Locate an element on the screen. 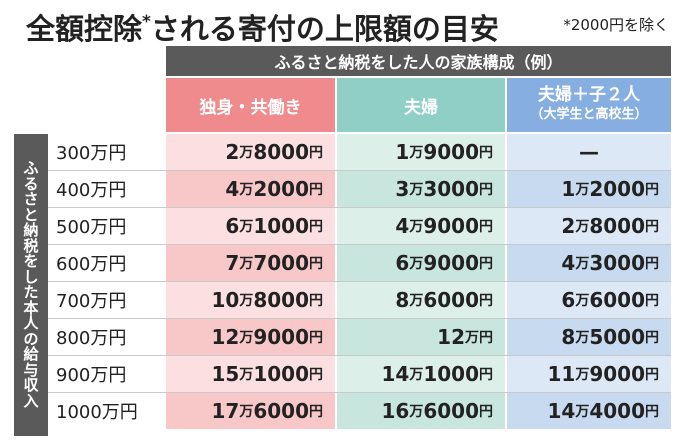  income-axis-char: を is located at coordinates (31, 261).